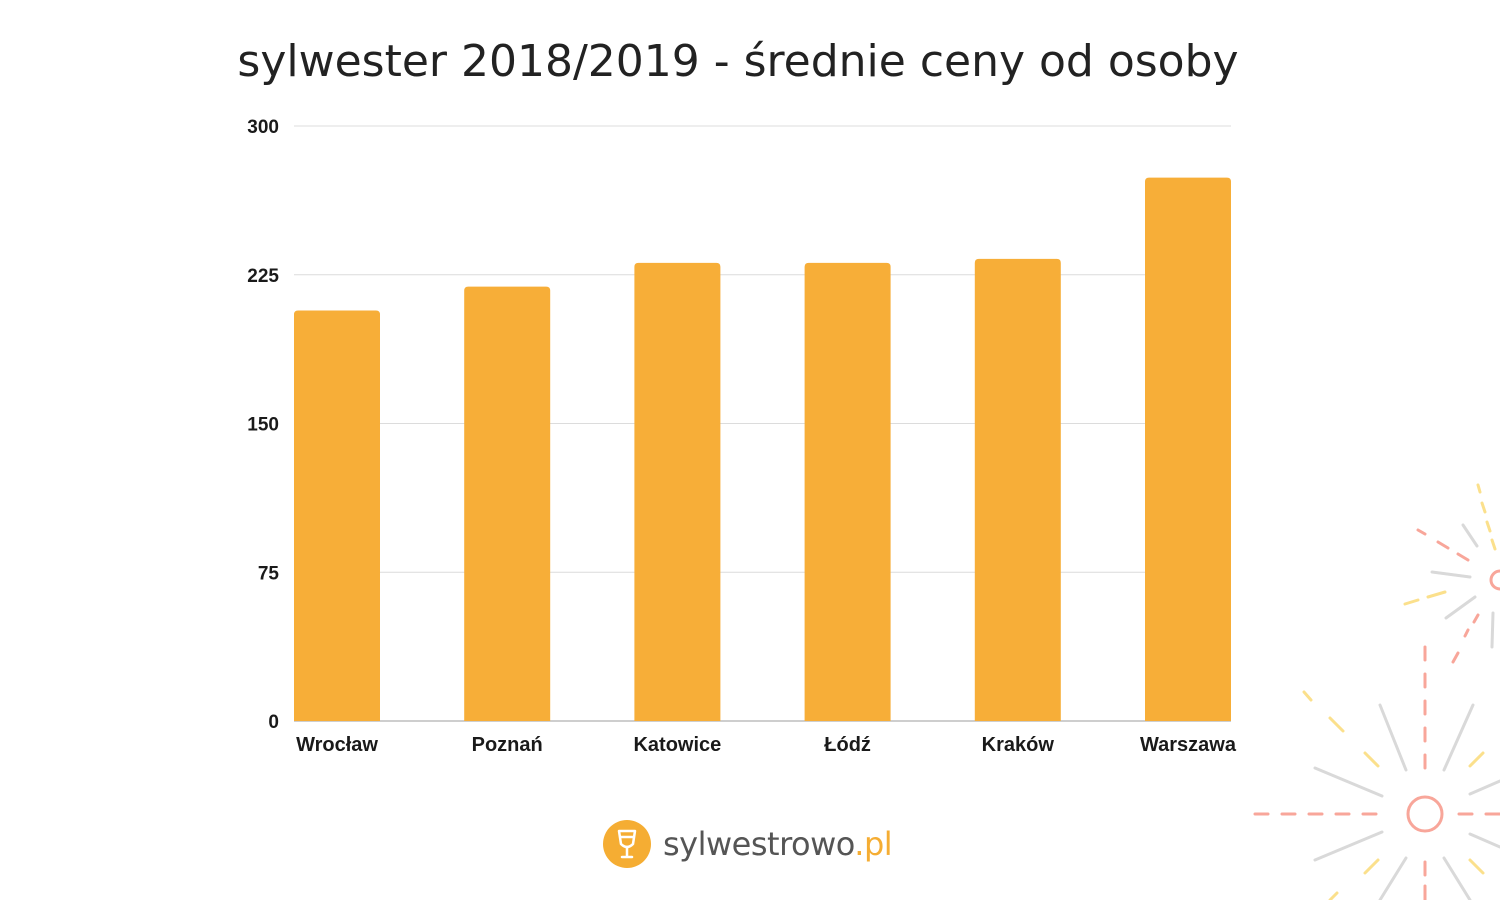 The height and width of the screenshot is (900, 1500). Describe the element at coordinates (1188, 745) in the screenshot. I see `x-category-label: Warszawa` at that location.